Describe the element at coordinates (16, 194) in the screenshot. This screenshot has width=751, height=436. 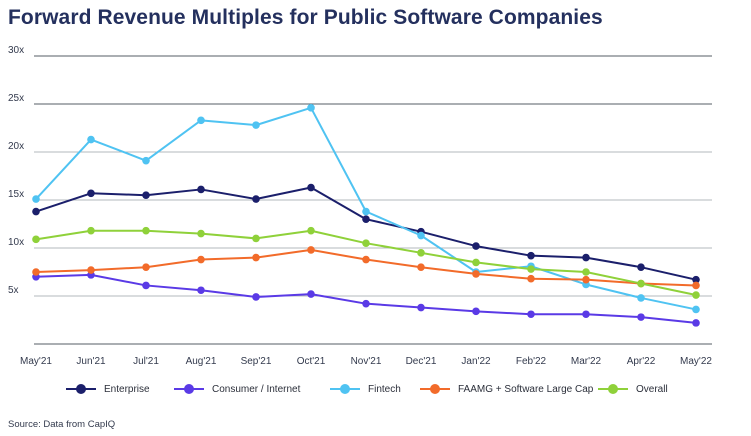
I see `y-tick-label: 15x` at that location.